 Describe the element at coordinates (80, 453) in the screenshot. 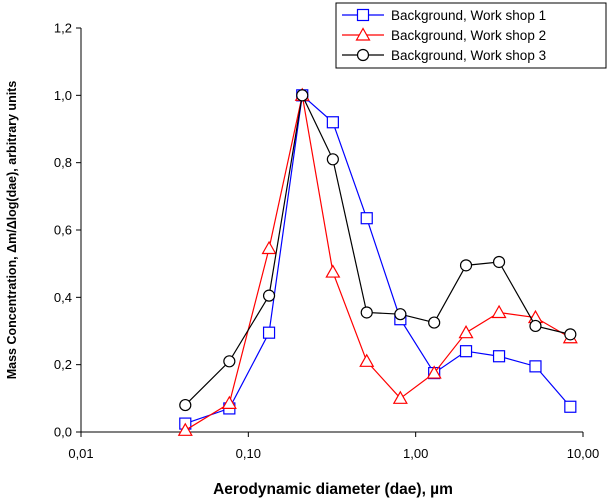

I see `x-tick-label: 0,01` at that location.